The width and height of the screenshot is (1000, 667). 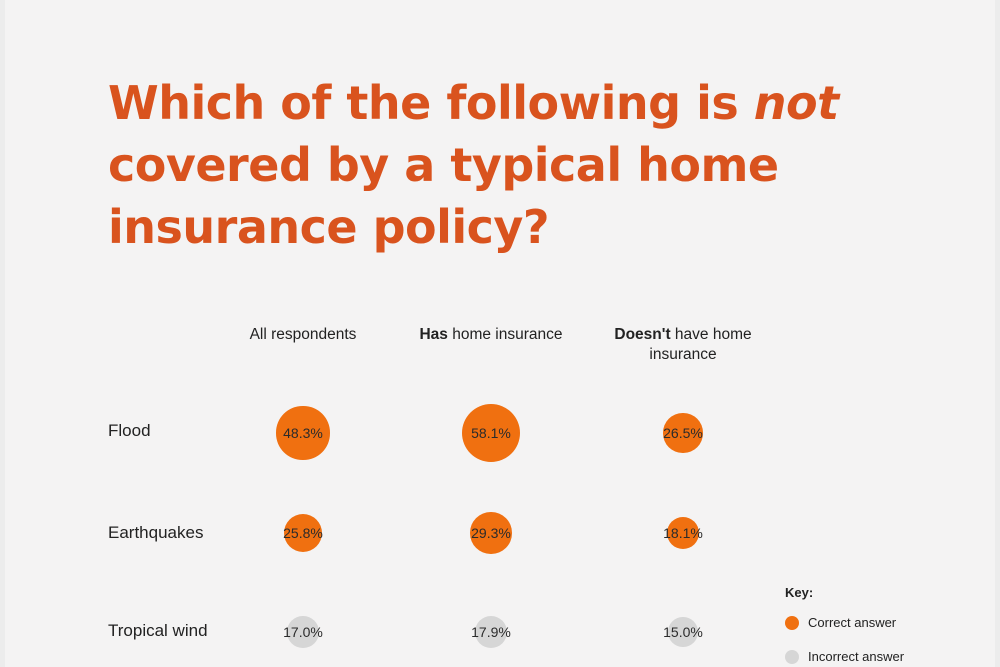 I want to click on bubble-value-label: 17.0%, so click(x=303, y=631).